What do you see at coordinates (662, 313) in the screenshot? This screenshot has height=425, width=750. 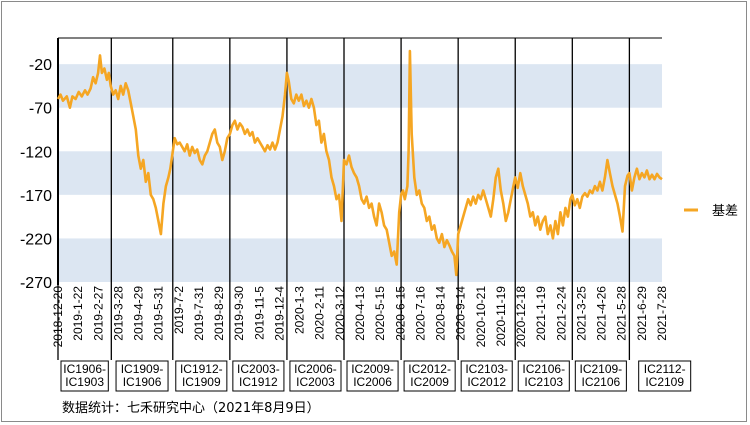 I see `x-tick-label: 2021-7-28` at bounding box center [662, 313].